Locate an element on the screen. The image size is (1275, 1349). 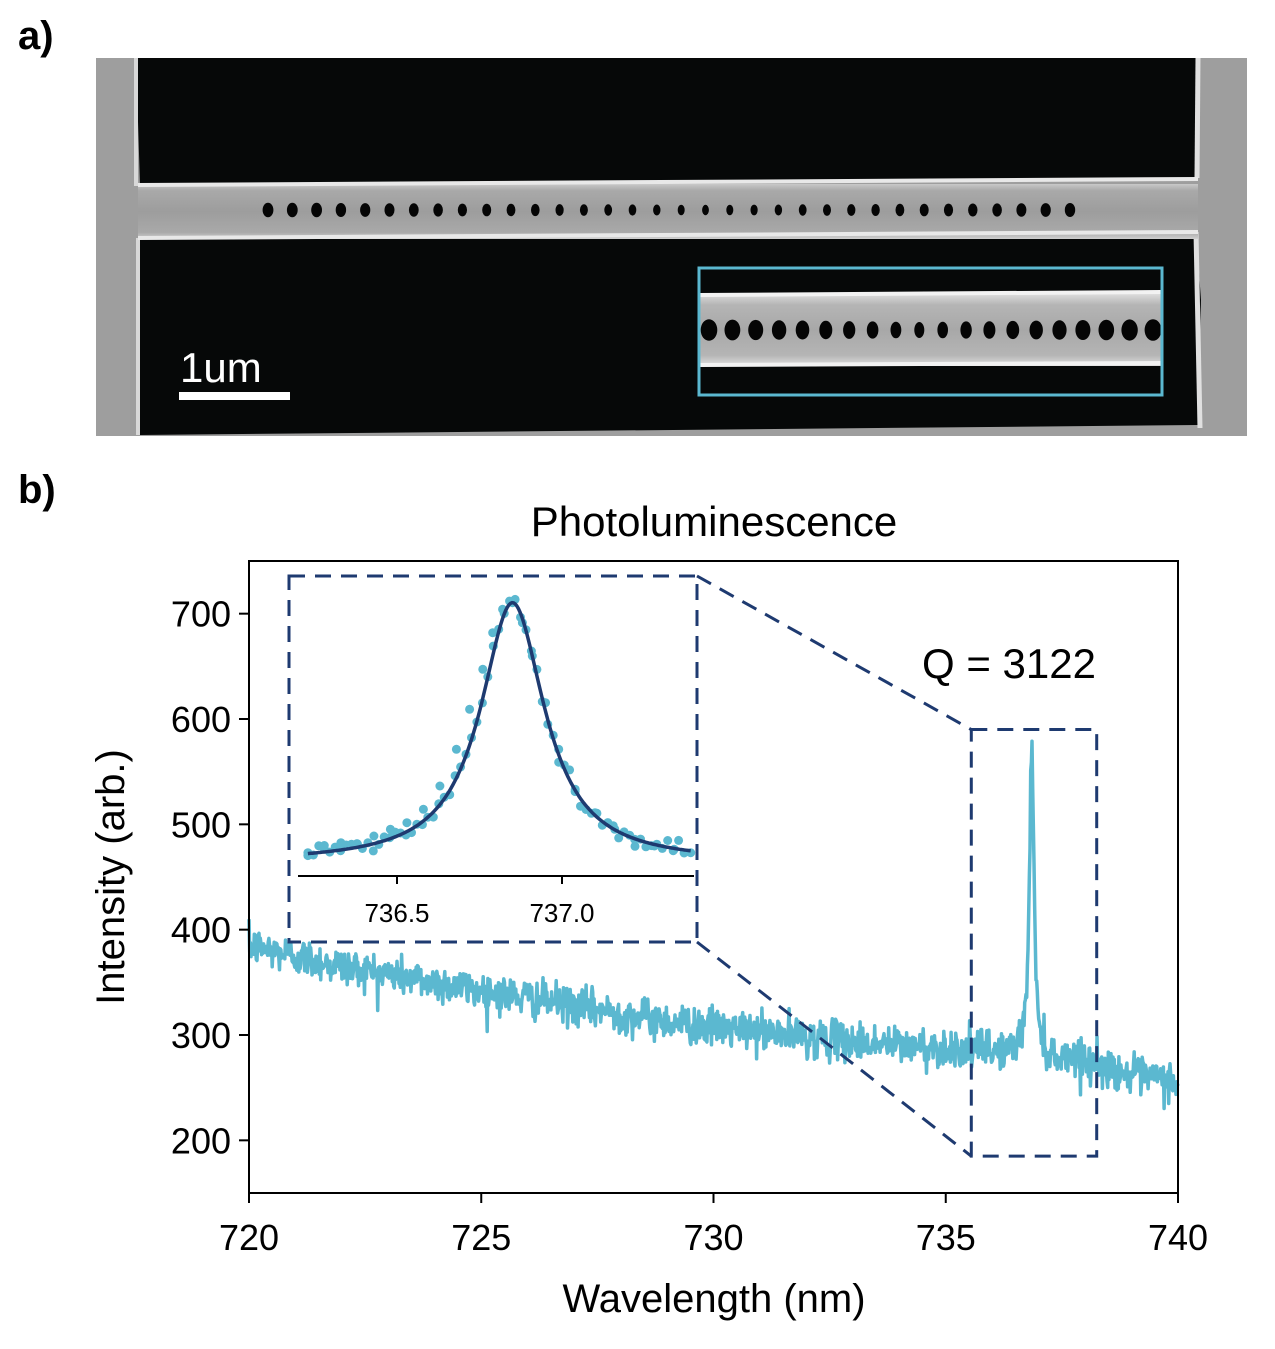
scale-bar is located at coordinates (234, 396).